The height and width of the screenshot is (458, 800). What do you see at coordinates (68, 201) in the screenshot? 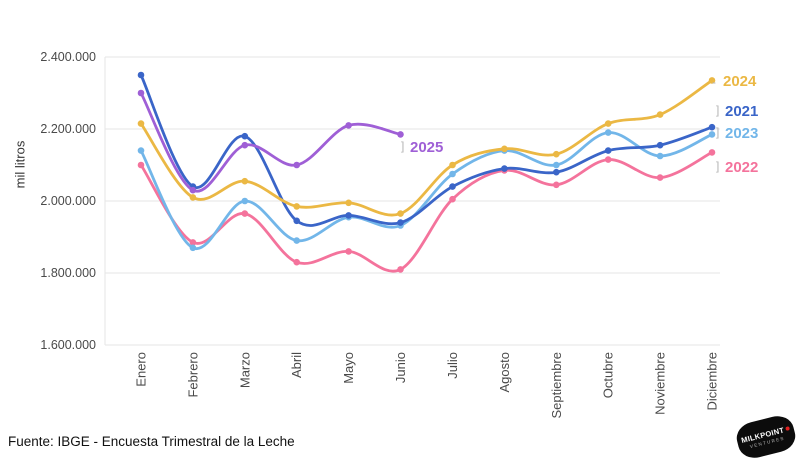
I see `y-tick-label: 2.000.000` at bounding box center [68, 201].